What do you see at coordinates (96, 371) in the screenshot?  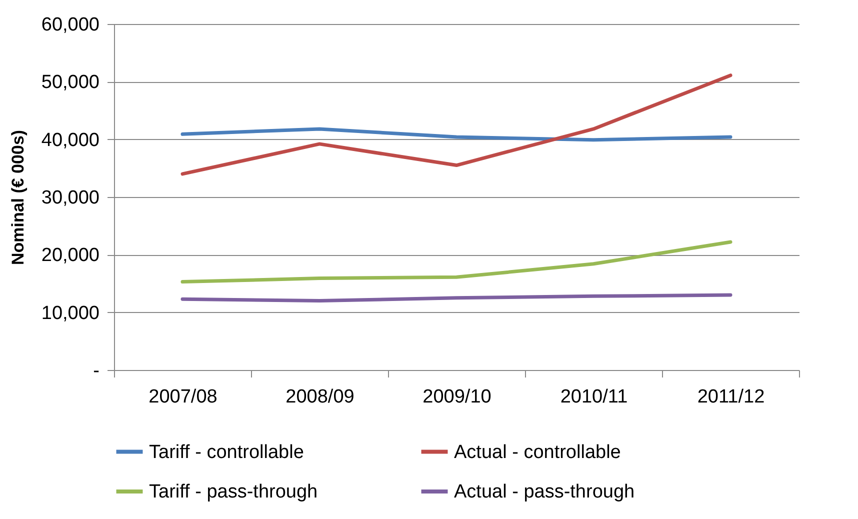 I see `y-tick-label: -` at bounding box center [96, 371].